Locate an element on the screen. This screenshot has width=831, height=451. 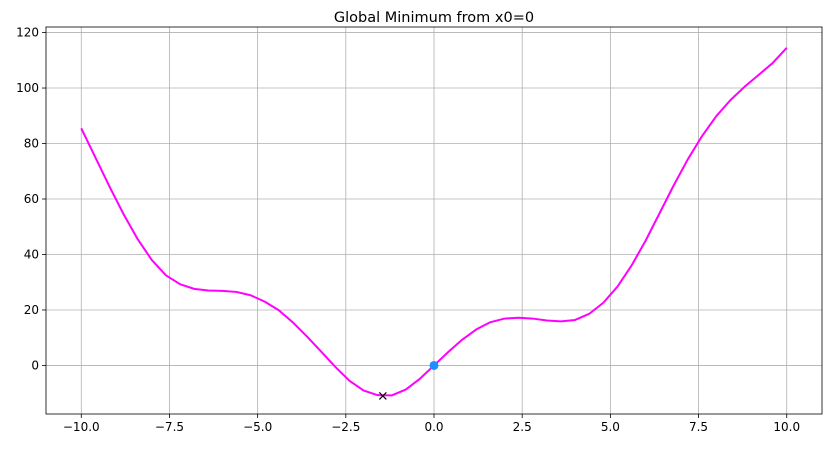
x-tick-label: 10.0 is located at coordinates (786, 427).